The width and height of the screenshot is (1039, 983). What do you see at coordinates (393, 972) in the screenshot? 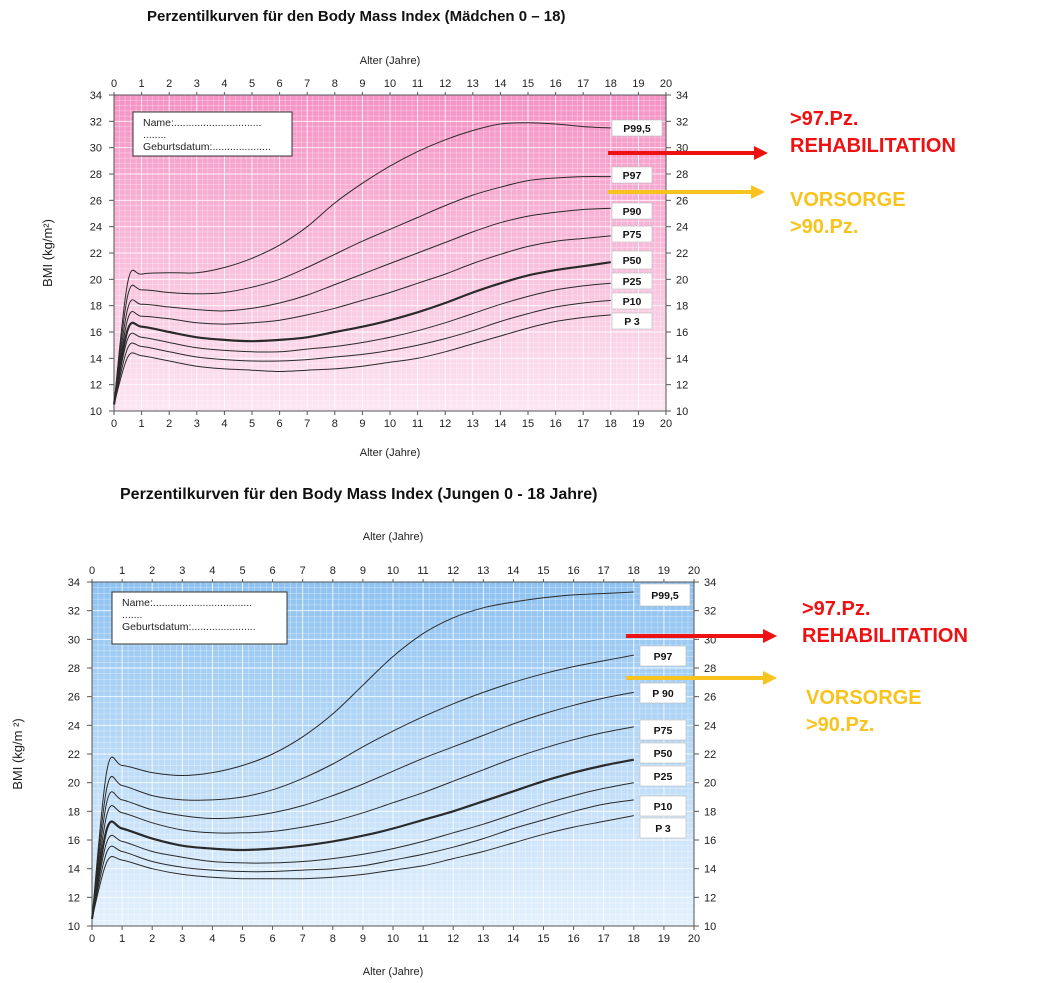
I see `boys-x-axis-title-bottom: Alter (Jahre)` at bounding box center [393, 972].